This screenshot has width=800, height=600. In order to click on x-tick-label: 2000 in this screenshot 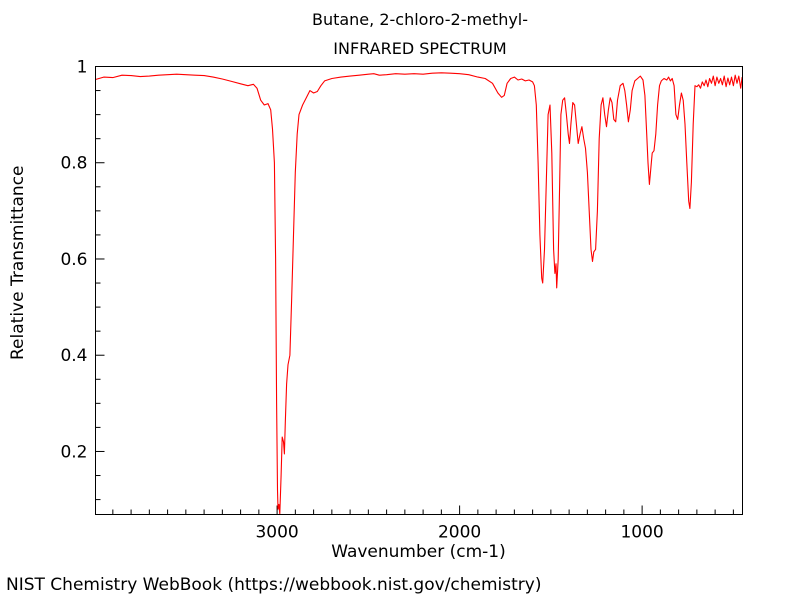, I will do `click(459, 533)`.